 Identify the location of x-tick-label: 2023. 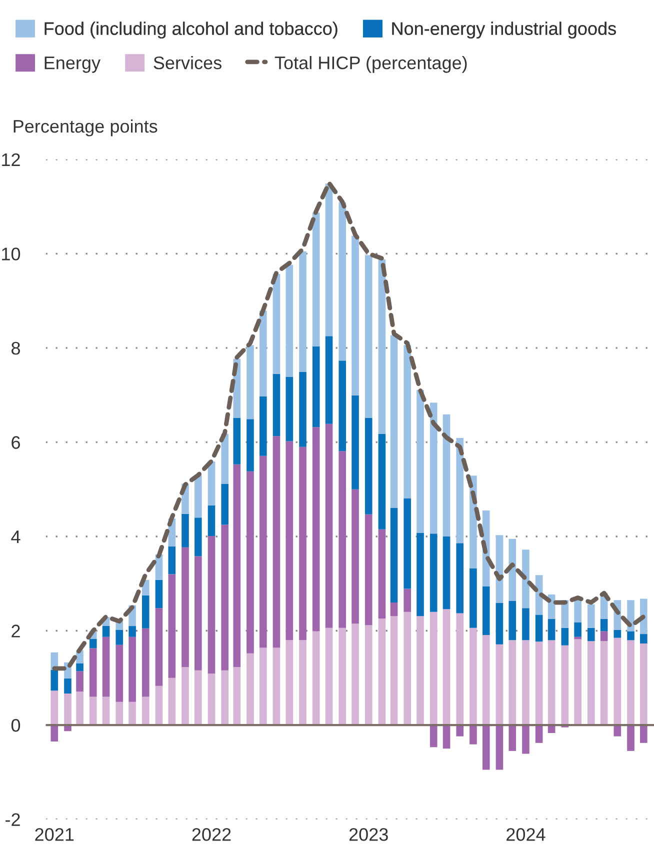
(368, 834).